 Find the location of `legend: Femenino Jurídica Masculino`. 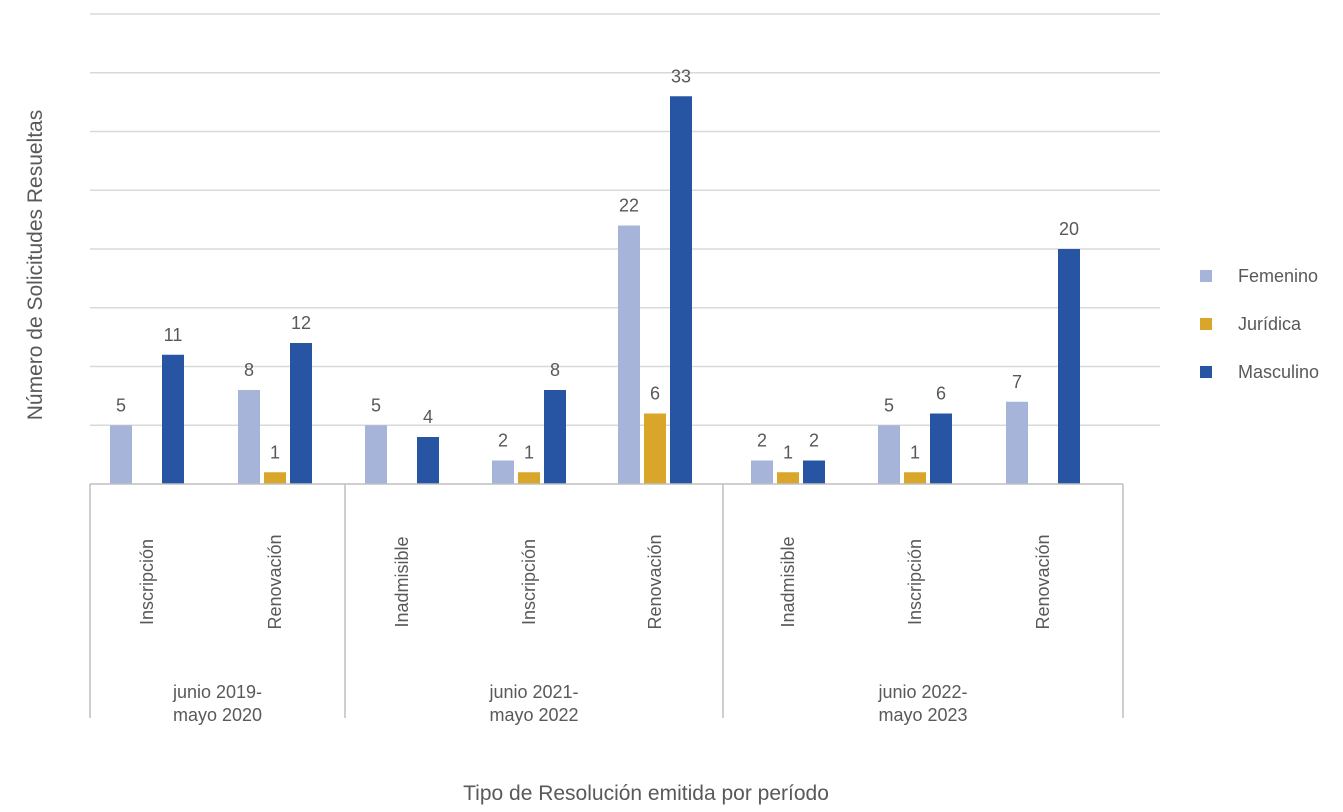

legend: Femenino Jurídica Masculino is located at coordinates (1259, 324).